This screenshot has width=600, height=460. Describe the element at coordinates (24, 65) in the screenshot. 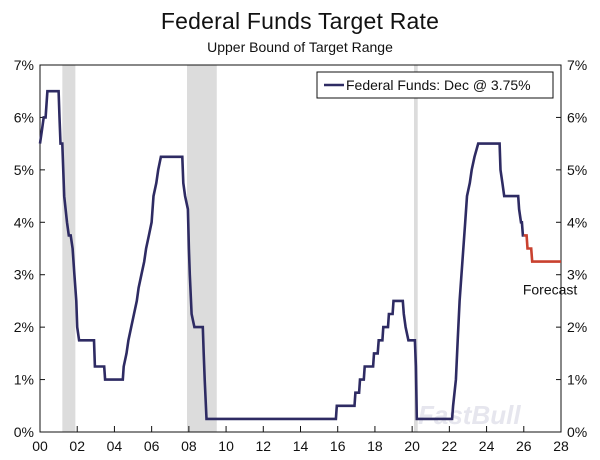

I see `y-tick-label-left: 7%` at that location.